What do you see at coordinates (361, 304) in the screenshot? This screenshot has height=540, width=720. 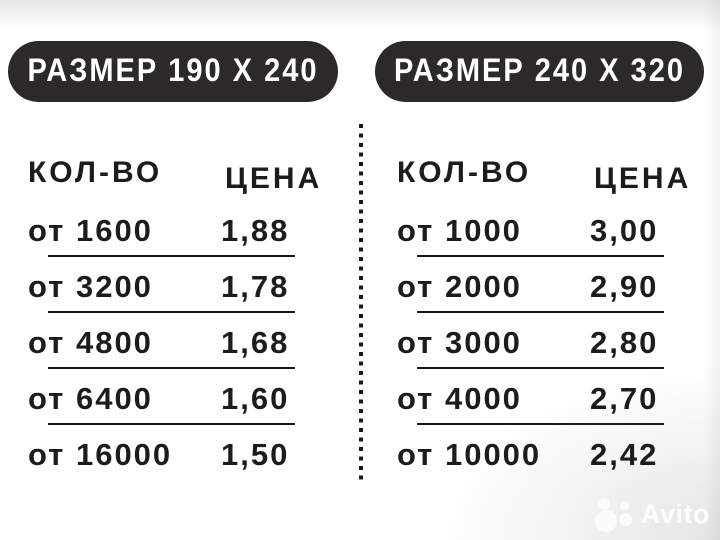 I see `dotted-divider` at bounding box center [361, 304].